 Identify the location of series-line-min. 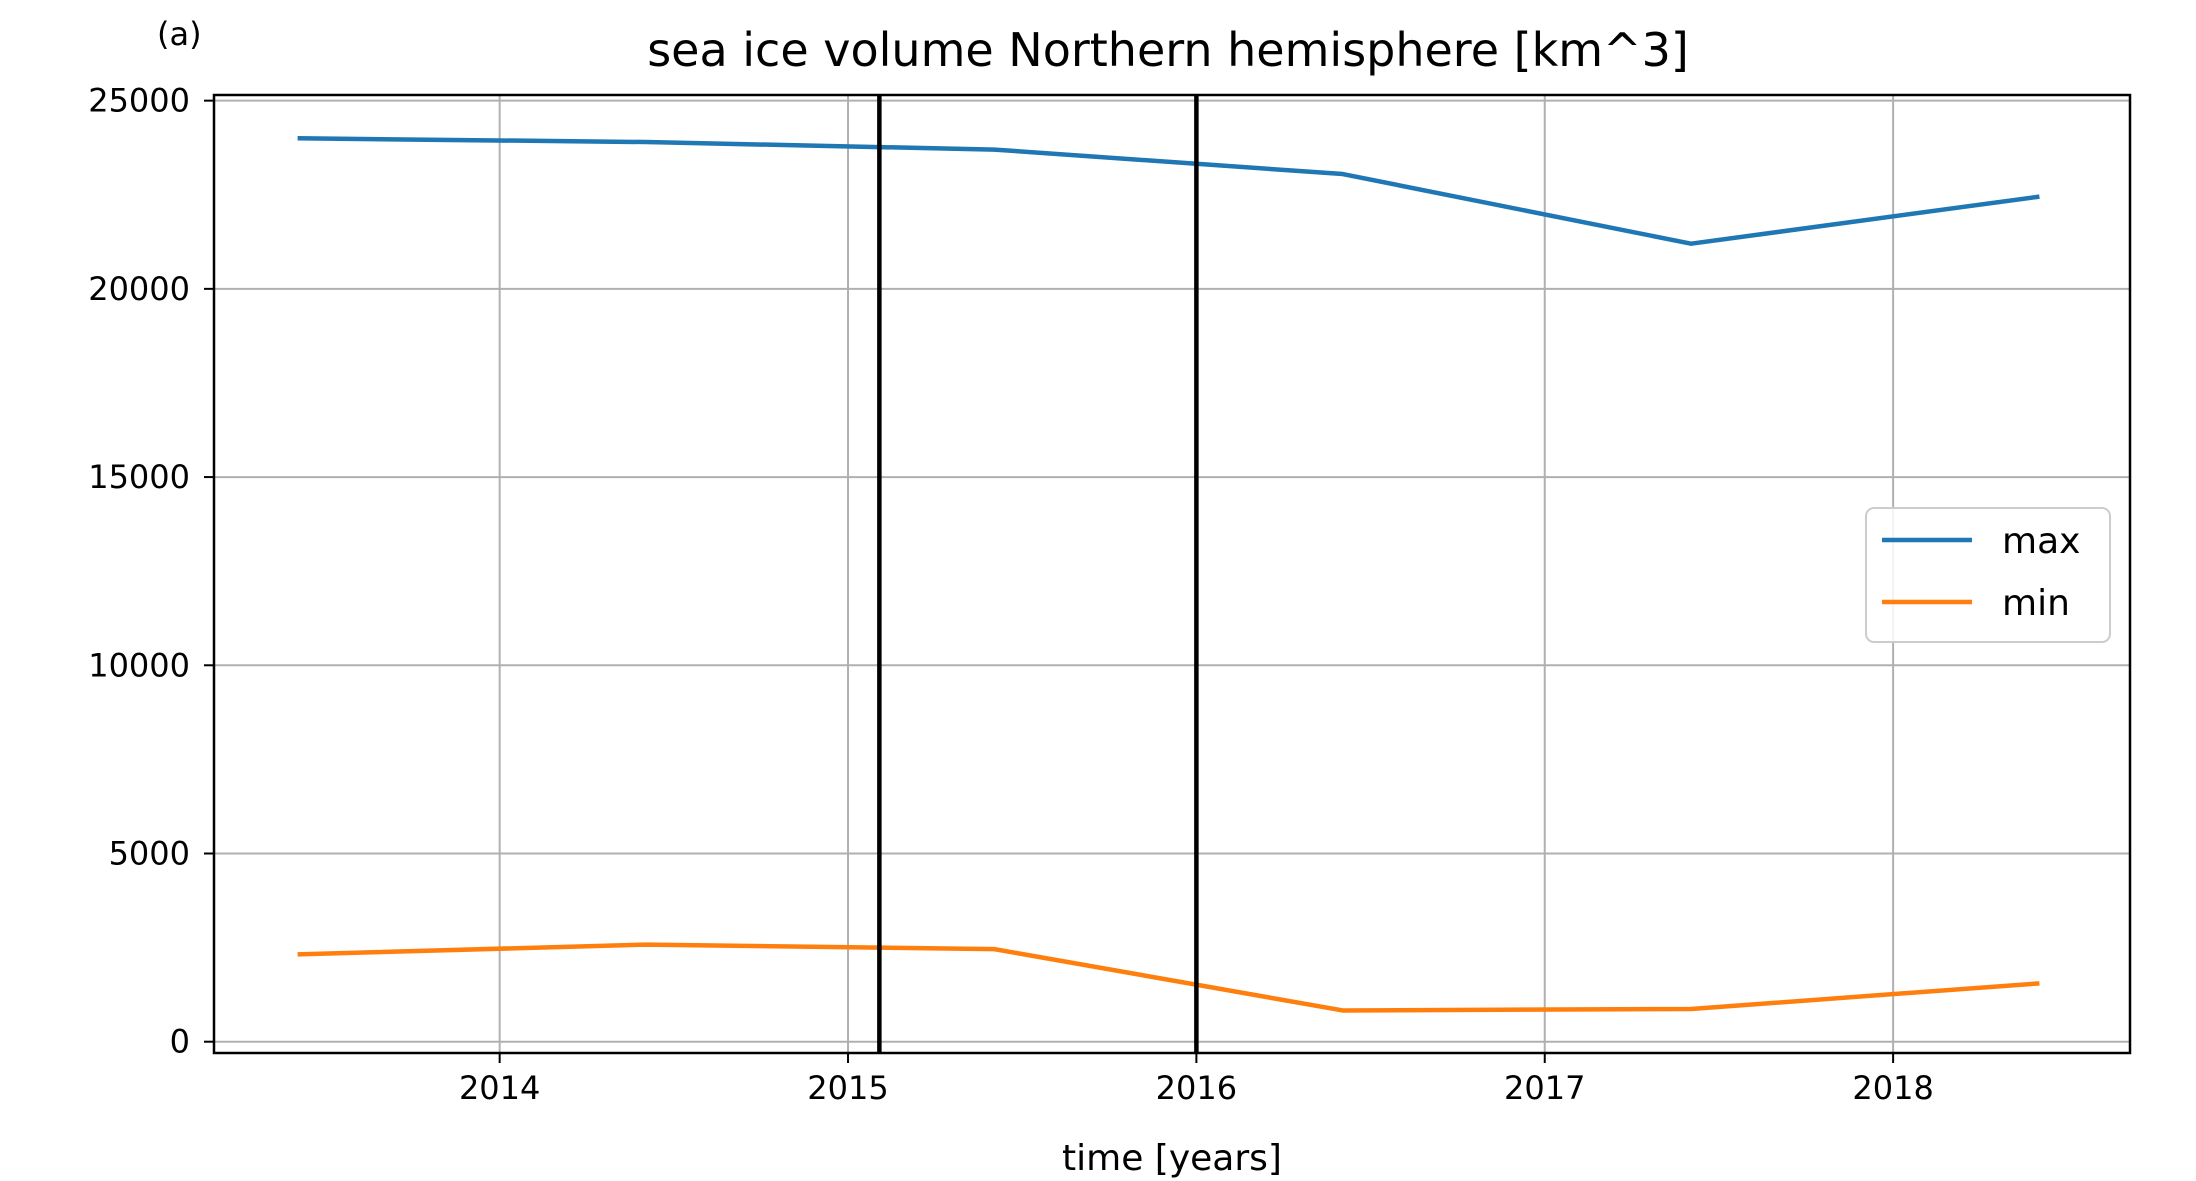
(1168, 977).